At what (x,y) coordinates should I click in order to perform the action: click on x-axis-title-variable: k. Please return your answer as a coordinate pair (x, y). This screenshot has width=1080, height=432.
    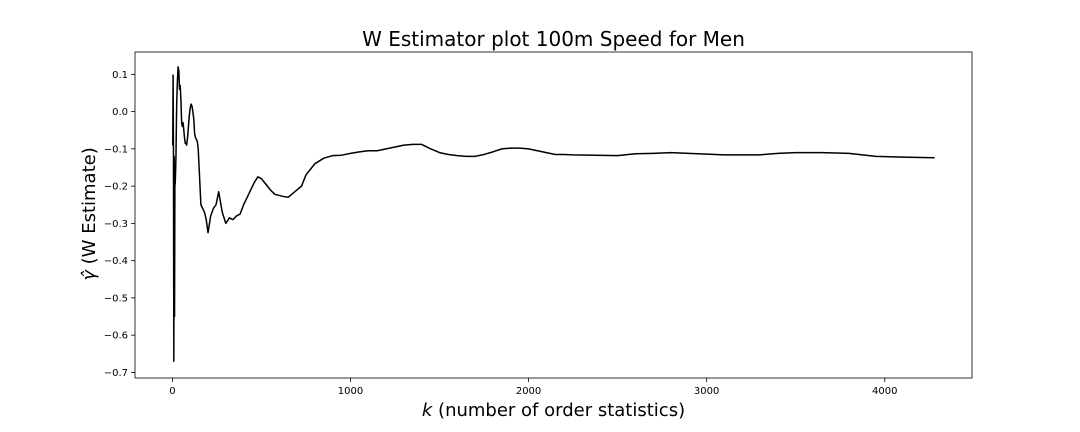
    Looking at the image, I should click on (428, 410).